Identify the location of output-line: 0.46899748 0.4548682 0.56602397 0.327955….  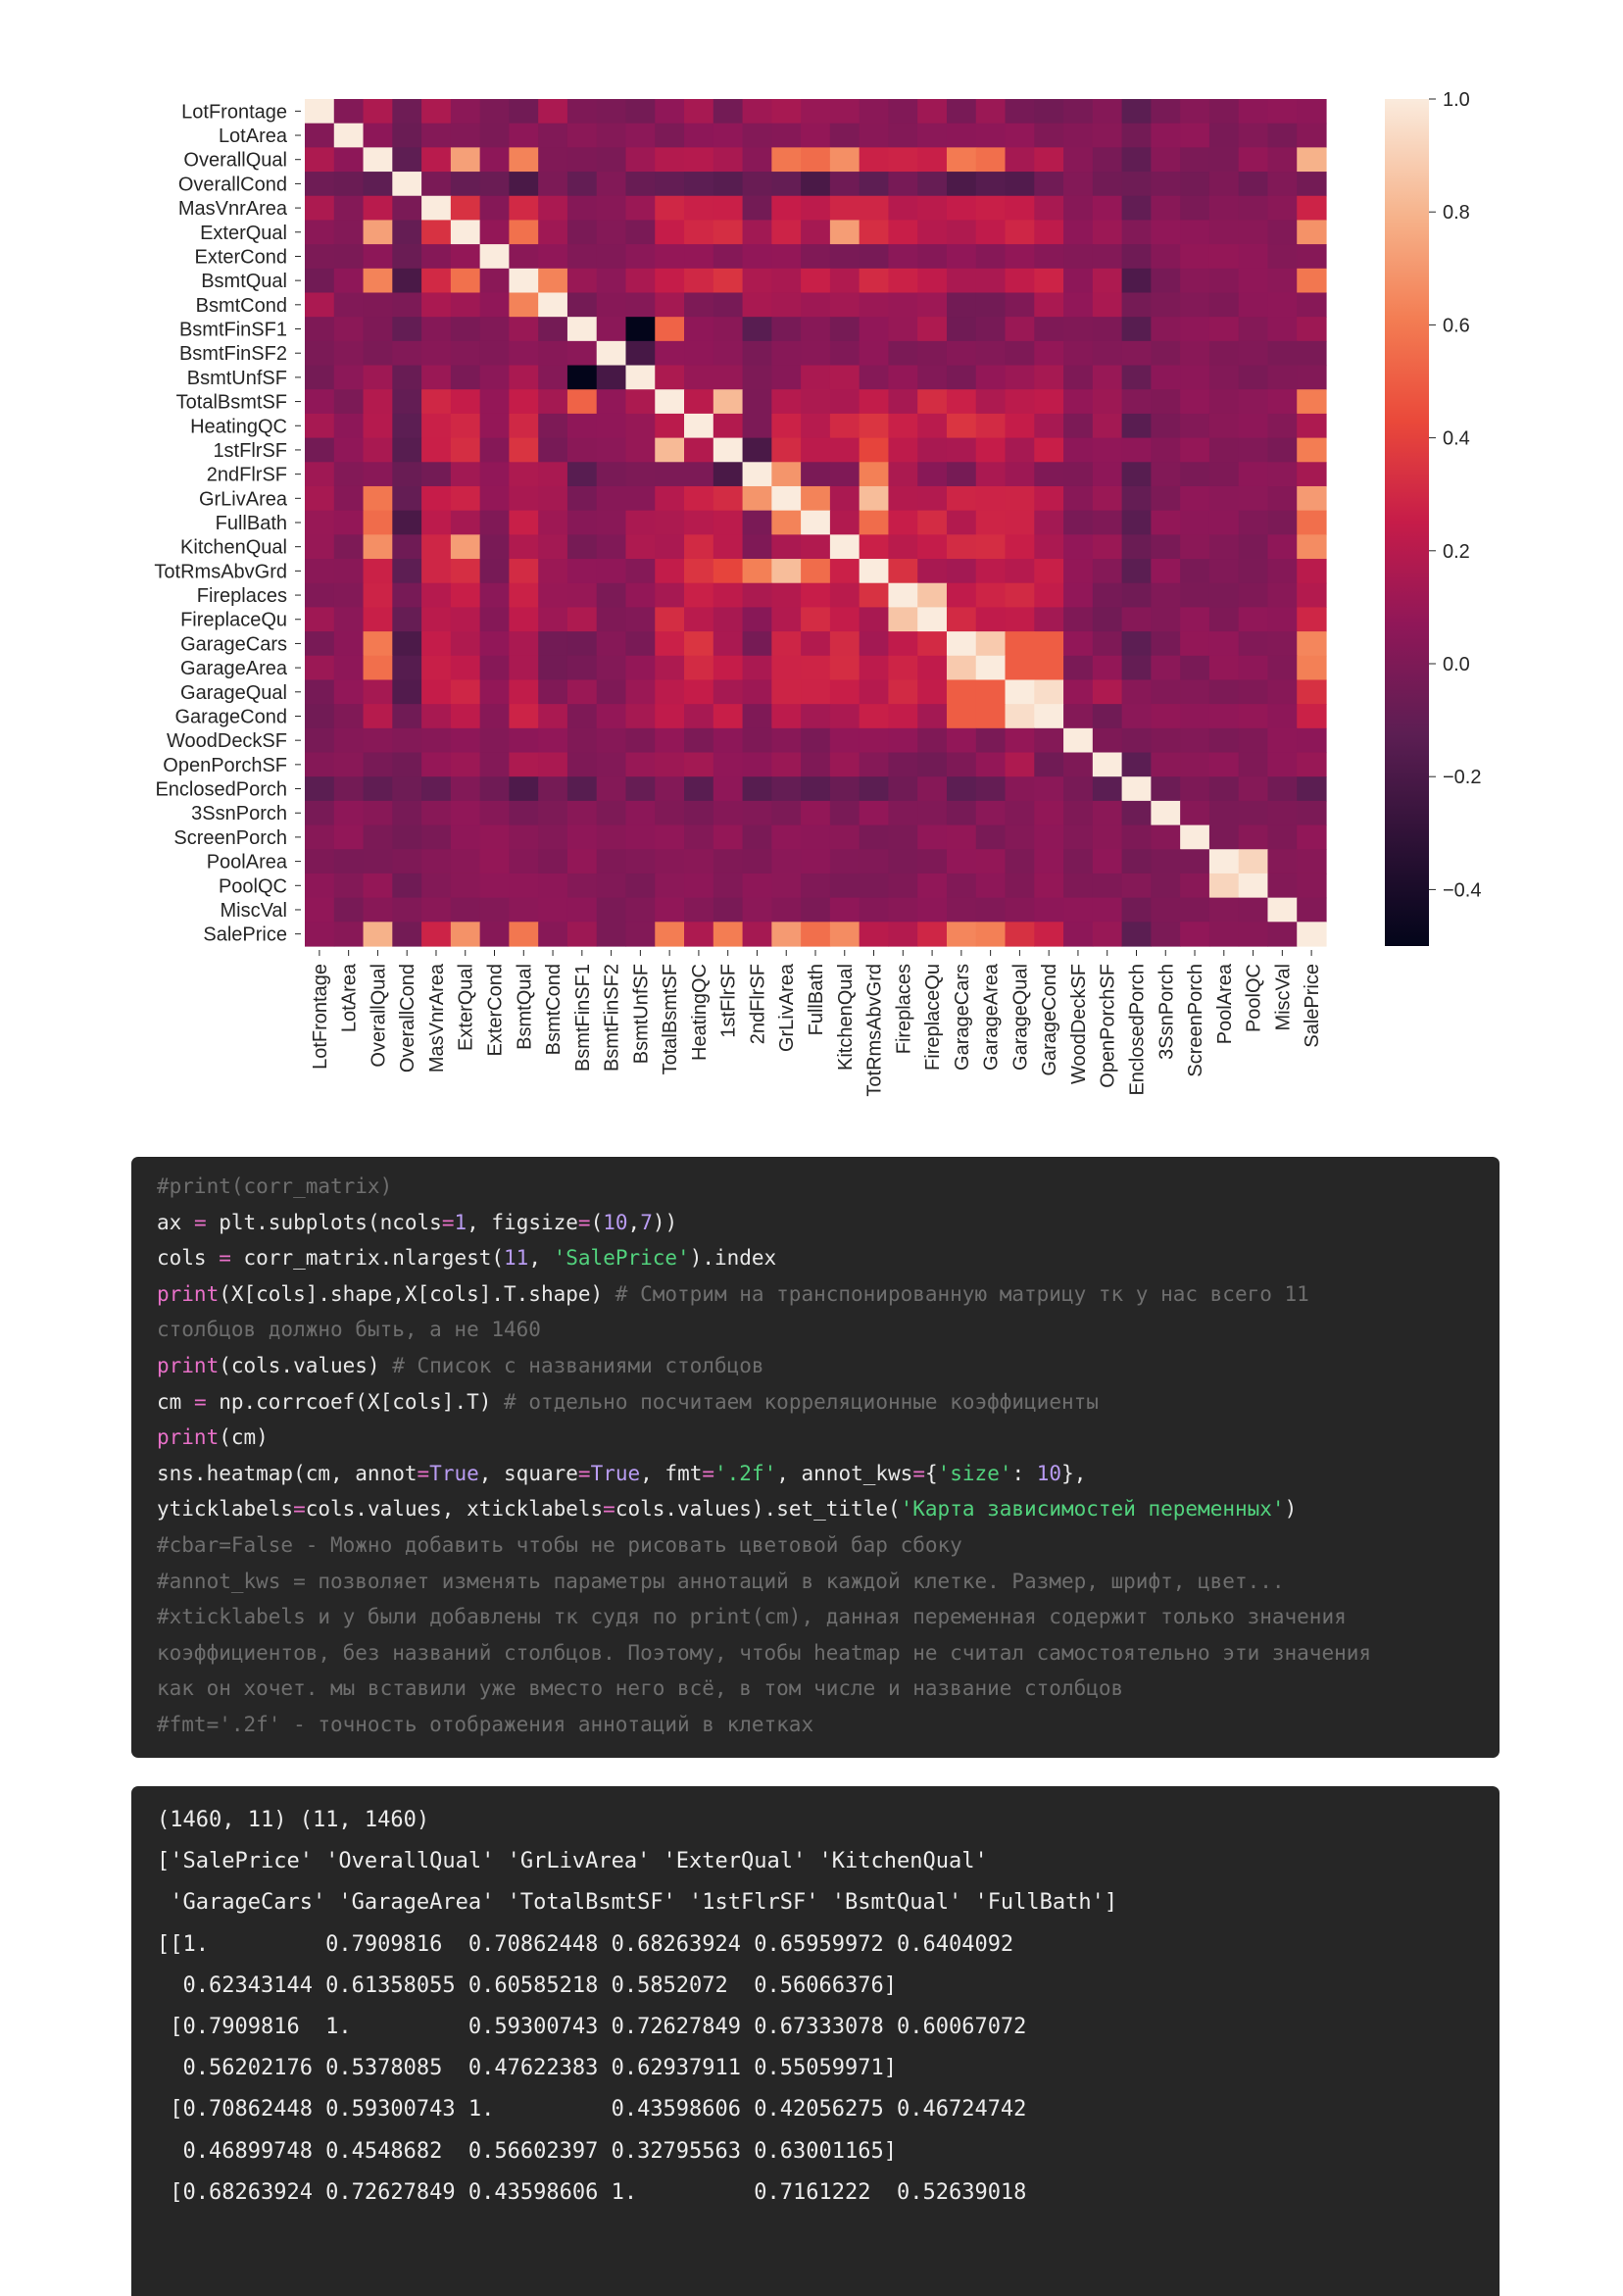
(527, 2151).